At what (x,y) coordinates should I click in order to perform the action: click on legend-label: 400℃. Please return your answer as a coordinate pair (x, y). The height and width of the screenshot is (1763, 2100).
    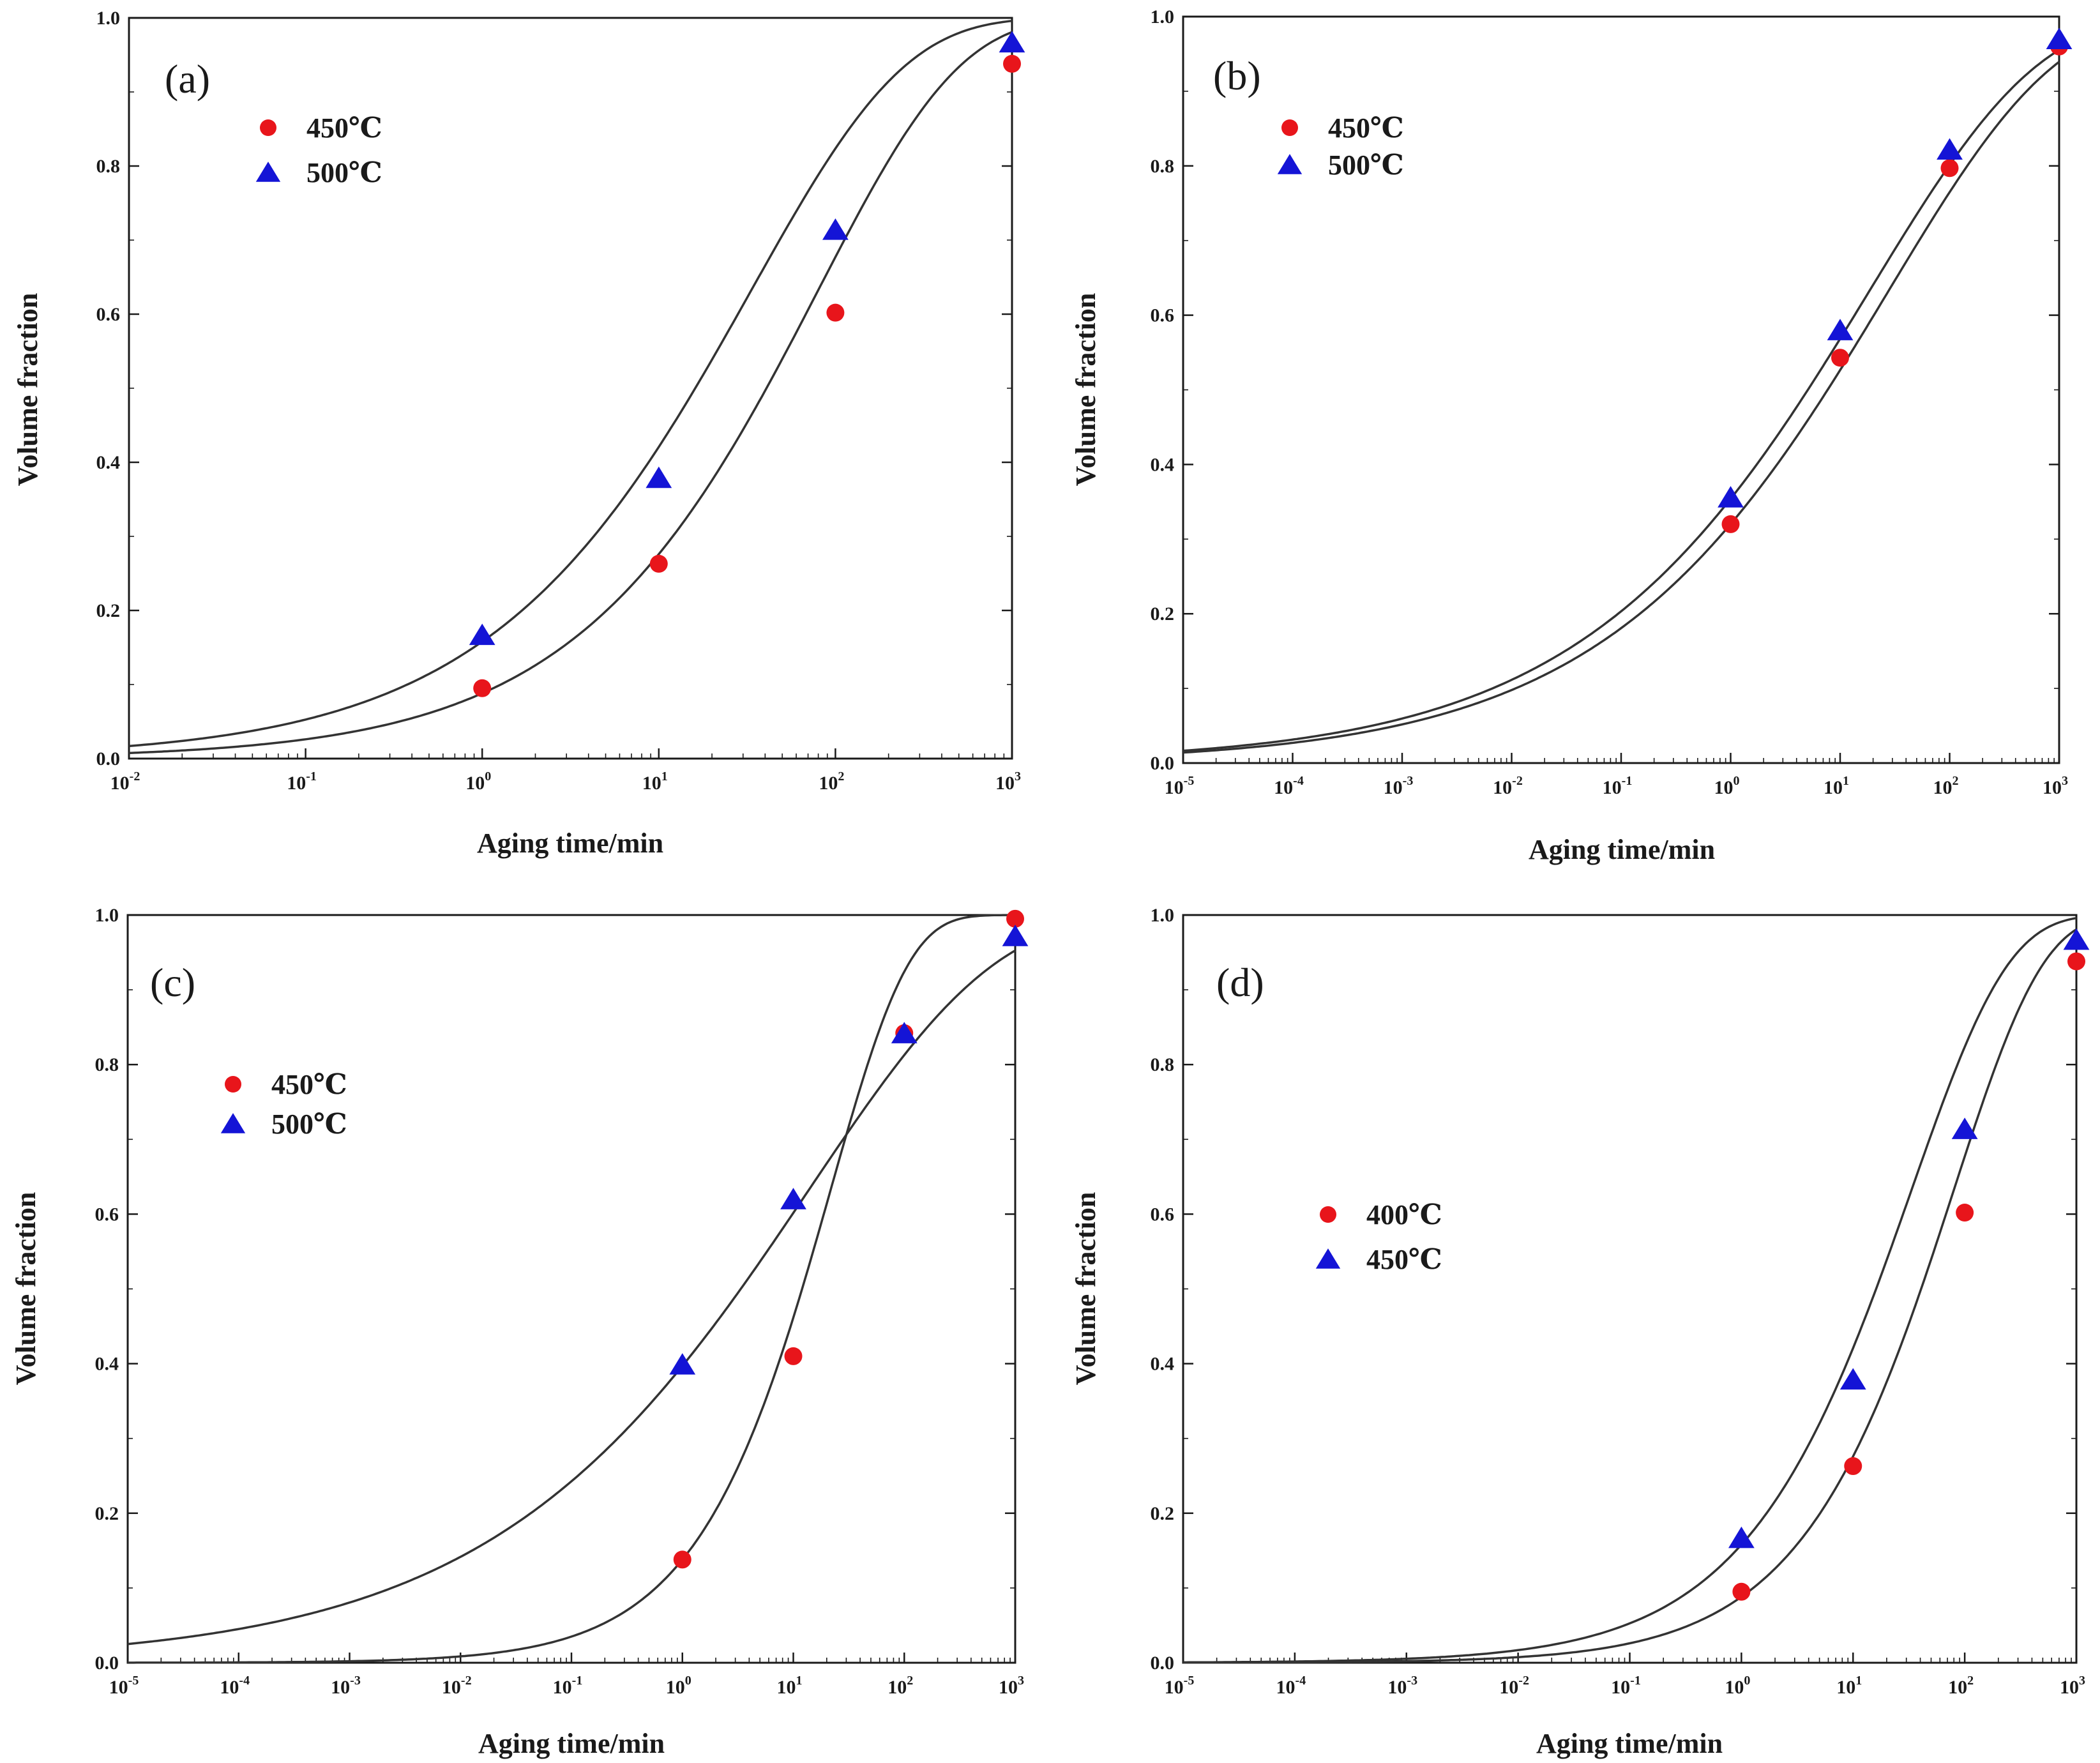
    Looking at the image, I should click on (1404, 1214).